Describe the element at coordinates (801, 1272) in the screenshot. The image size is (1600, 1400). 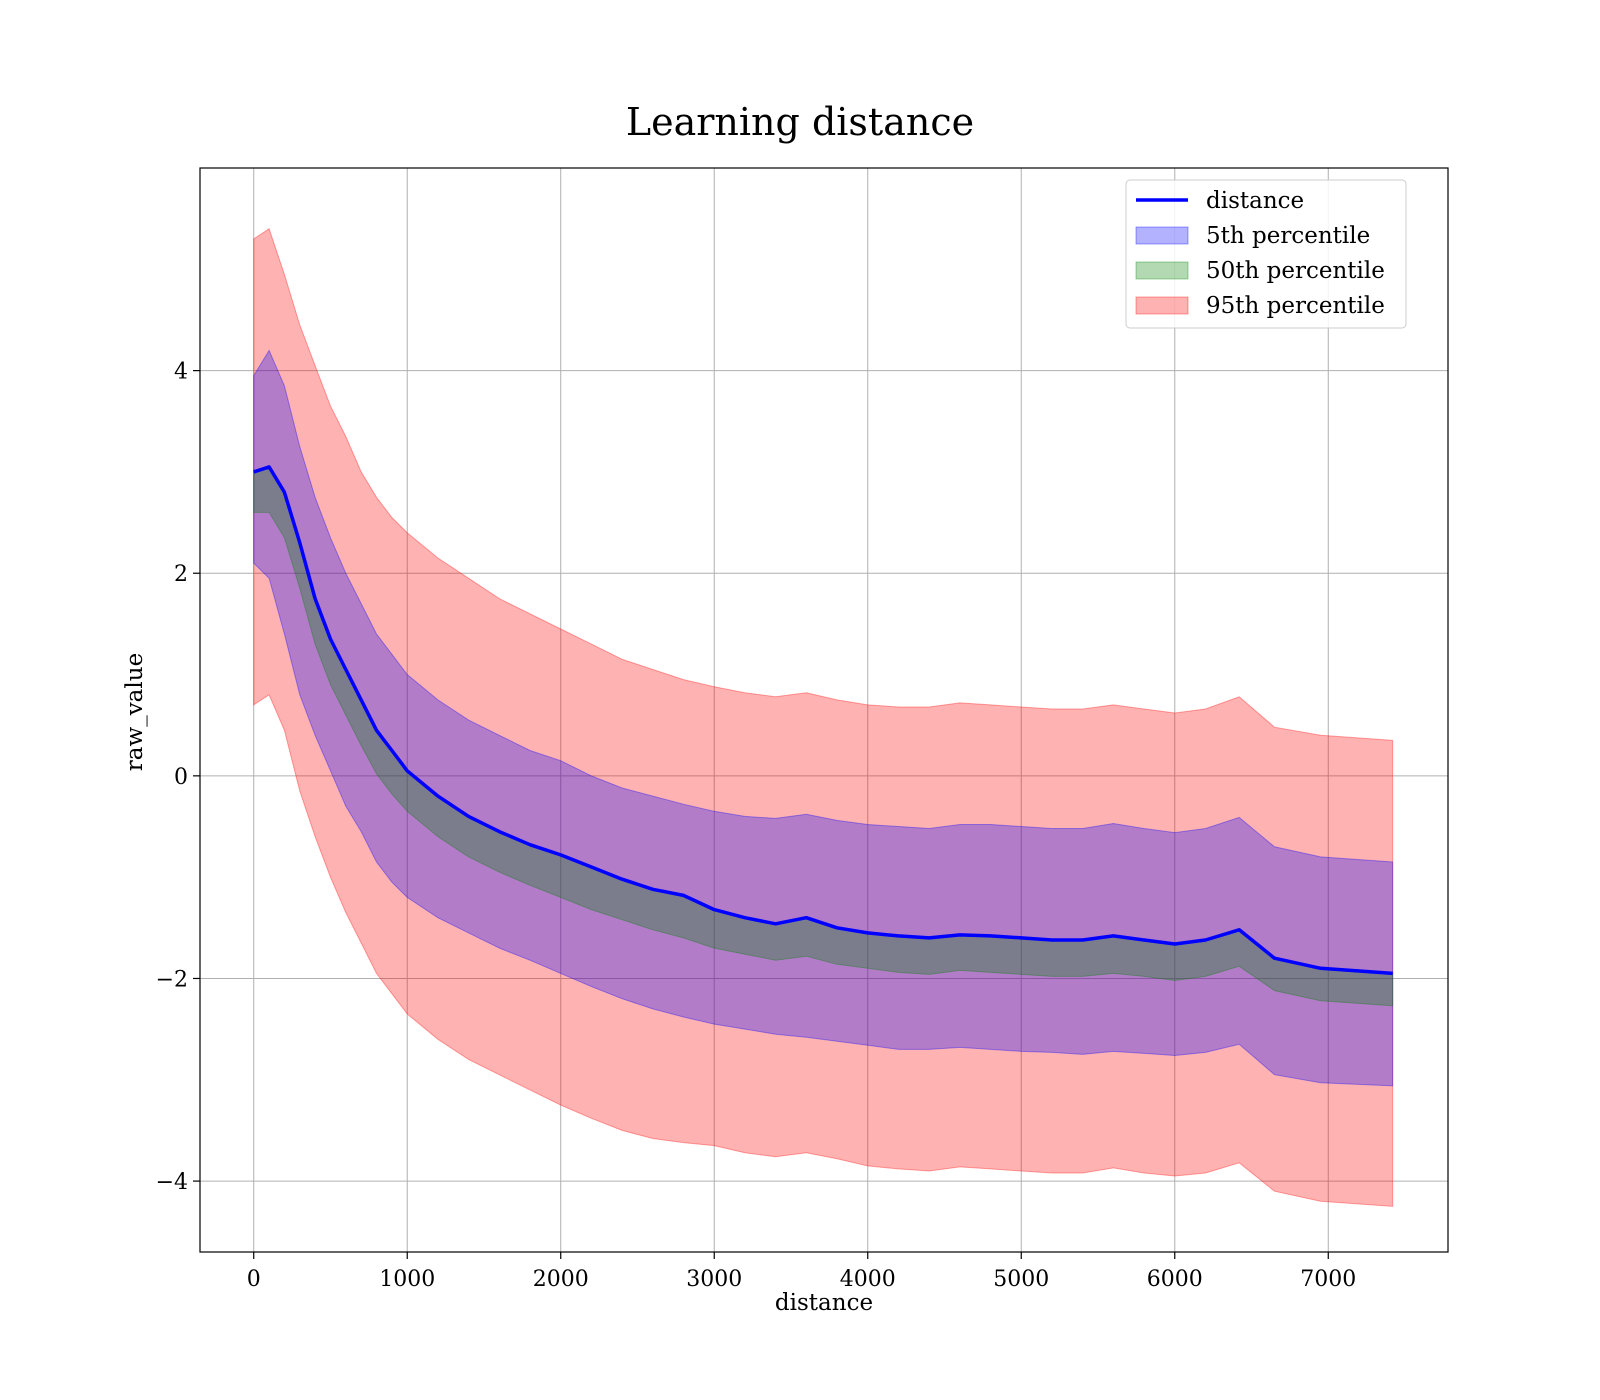
I see `x-axis-ticks: 0 1000 2000 3000 4000 5000 6000 7000` at that location.